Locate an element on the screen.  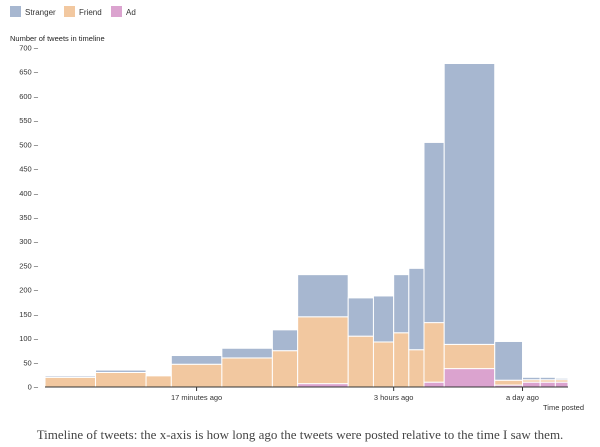
y-tick-label: 50 – is located at coordinates (30, 362).